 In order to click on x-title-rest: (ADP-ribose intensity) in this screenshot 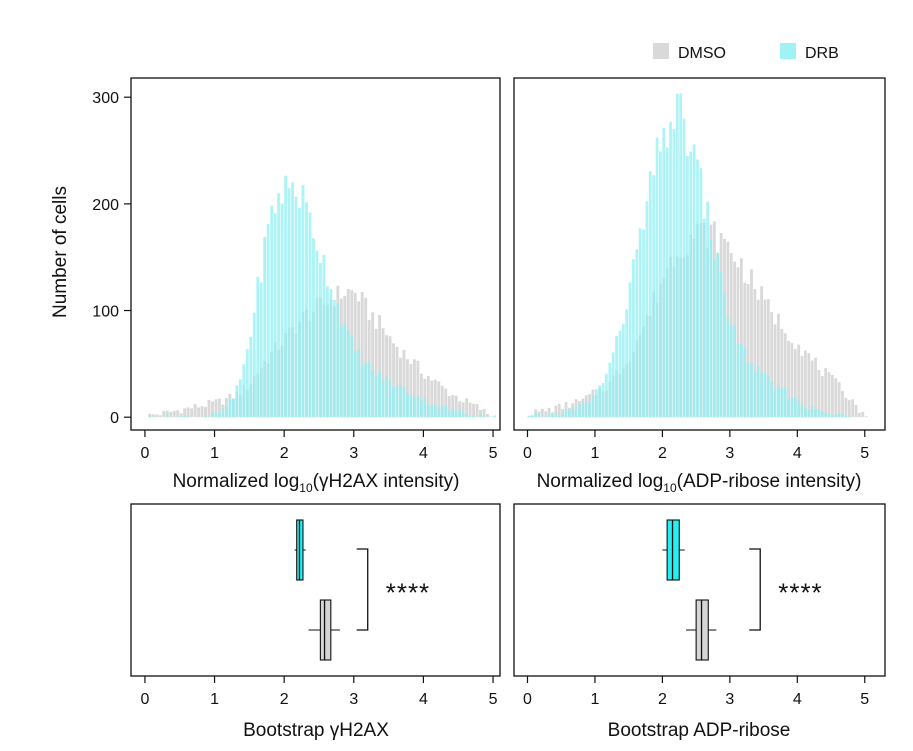, I will do `click(769, 481)`.